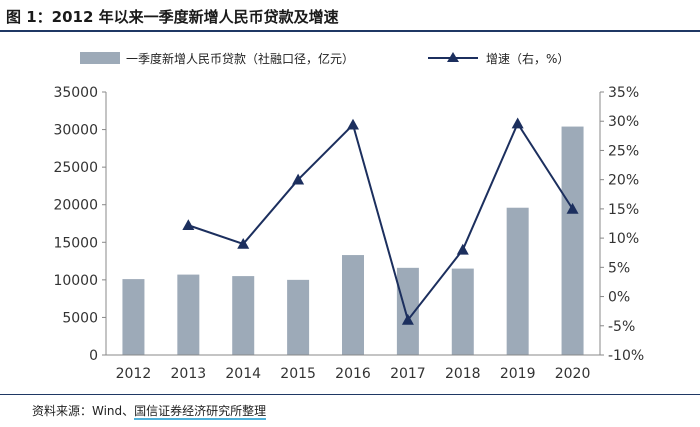 The width and height of the screenshot is (700, 427). I want to click on category-label: 2014, so click(243, 374).